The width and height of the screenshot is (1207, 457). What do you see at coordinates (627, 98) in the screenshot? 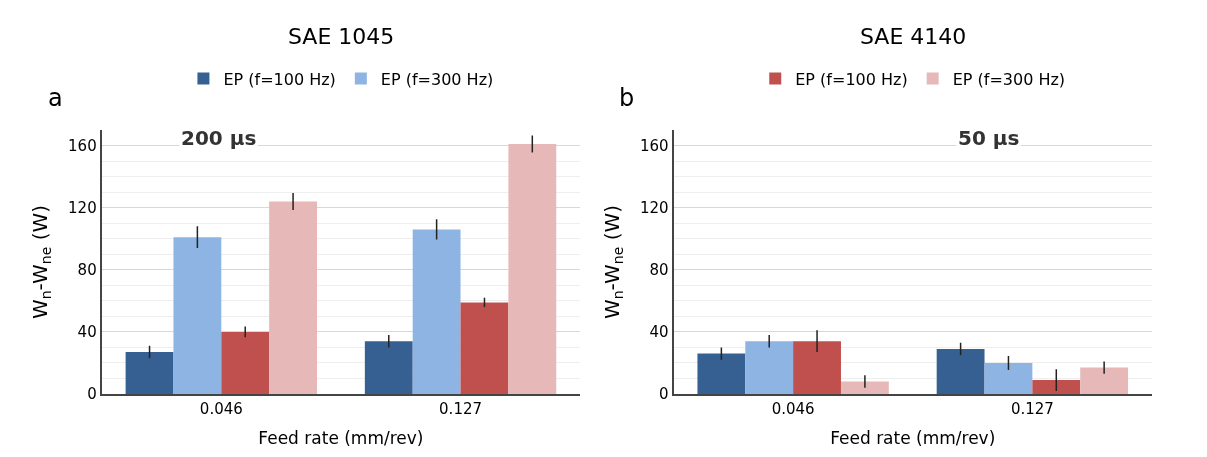
I see `text: b` at bounding box center [627, 98].